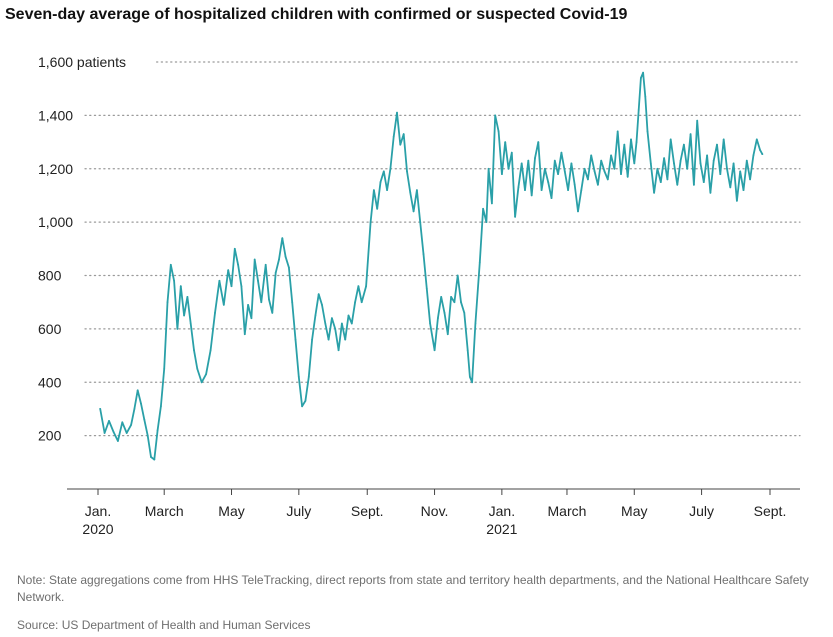  I want to click on x-tick-label-6: Jan., so click(502, 511).